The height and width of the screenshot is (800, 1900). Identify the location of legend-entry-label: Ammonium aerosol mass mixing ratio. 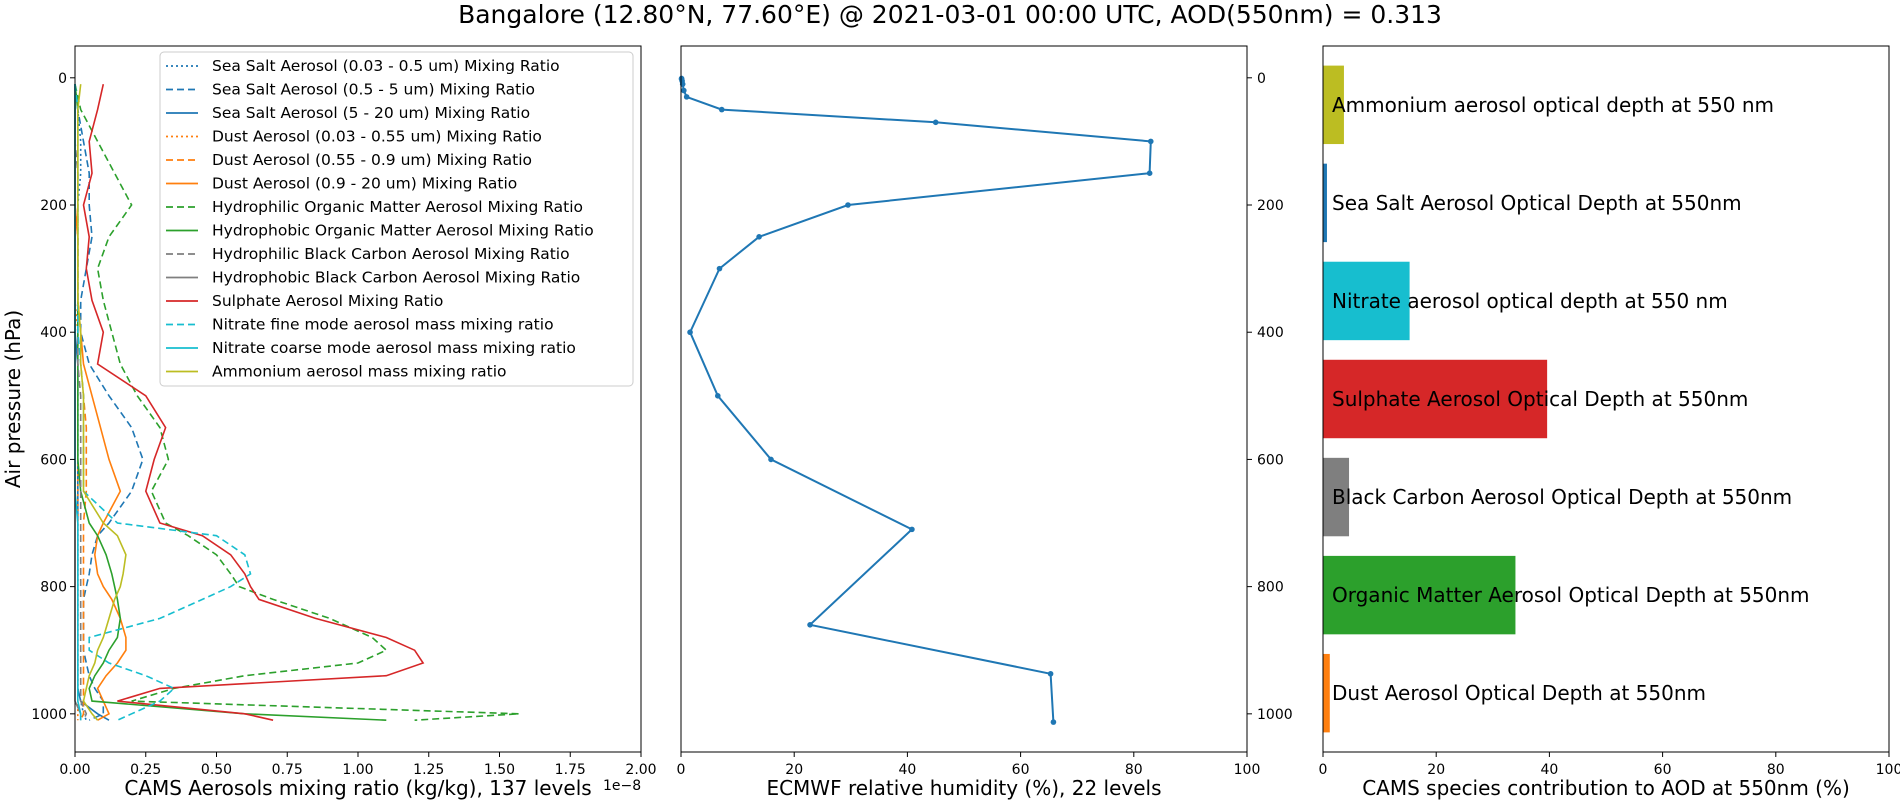
(359, 372).